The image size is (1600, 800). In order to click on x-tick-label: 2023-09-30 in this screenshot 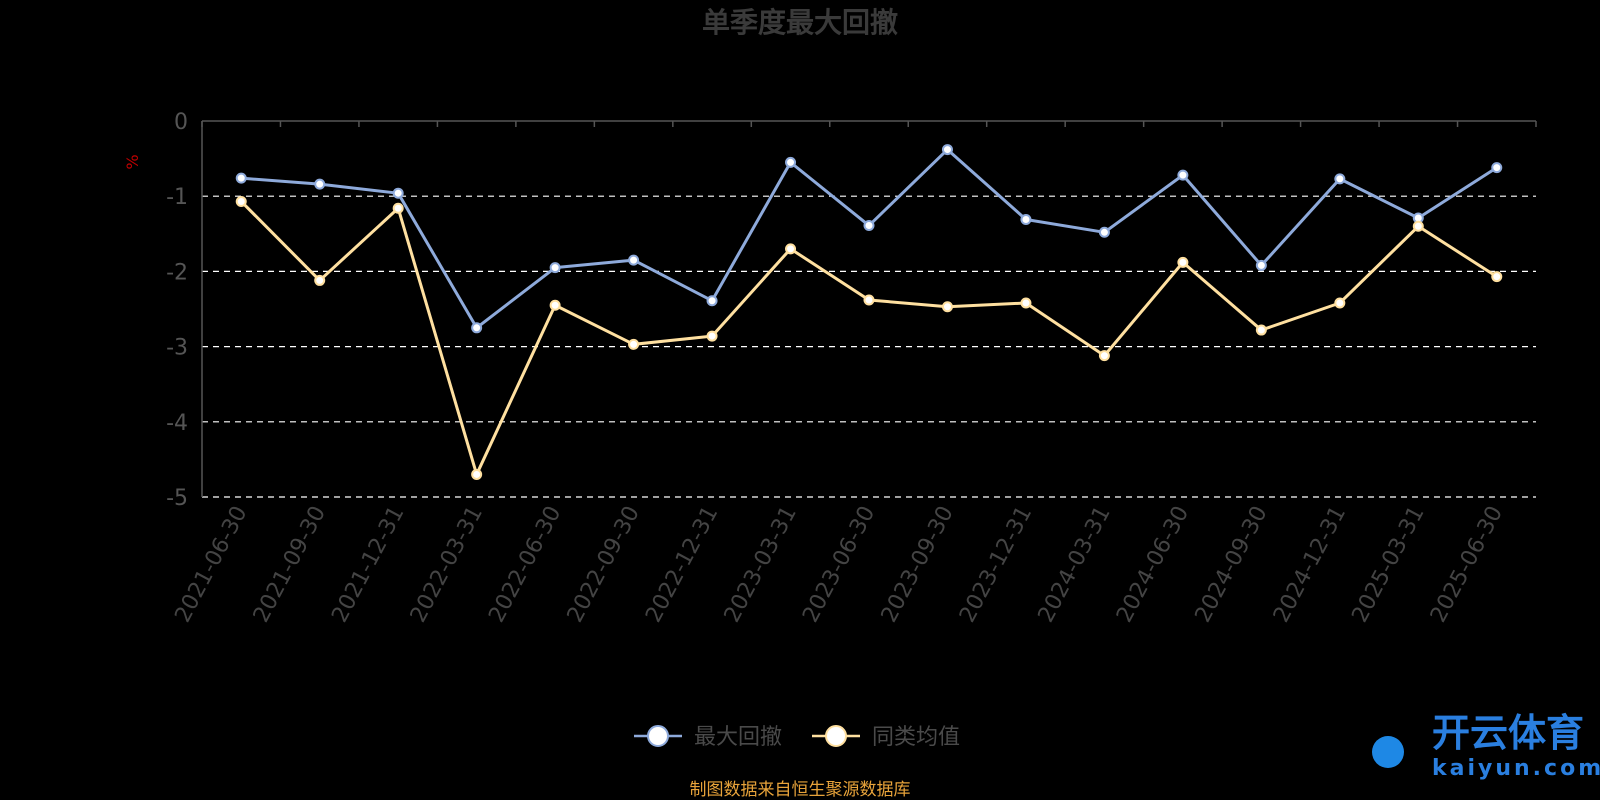, I will do `click(918, 564)`.